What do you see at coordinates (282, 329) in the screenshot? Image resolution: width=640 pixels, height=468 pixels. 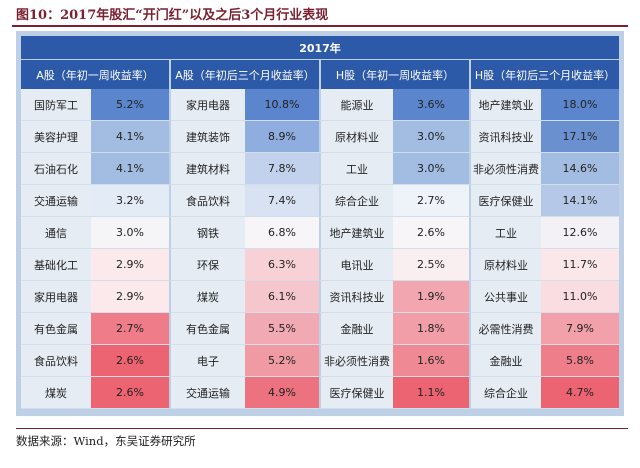 I see `return-value-cell: 5.5%` at bounding box center [282, 329].